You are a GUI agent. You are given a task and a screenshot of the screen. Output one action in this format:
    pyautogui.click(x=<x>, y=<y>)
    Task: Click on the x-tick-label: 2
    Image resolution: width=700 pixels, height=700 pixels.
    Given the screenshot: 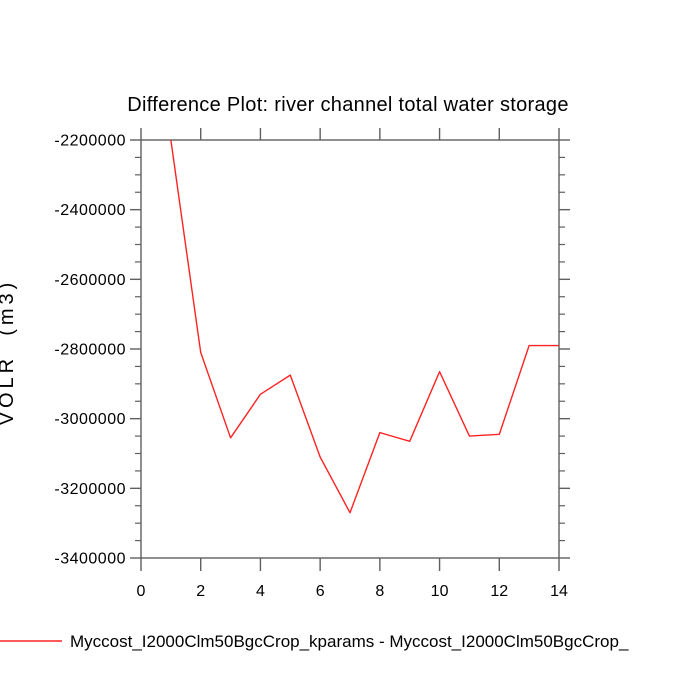 What is the action you would take?
    pyautogui.click(x=200, y=591)
    